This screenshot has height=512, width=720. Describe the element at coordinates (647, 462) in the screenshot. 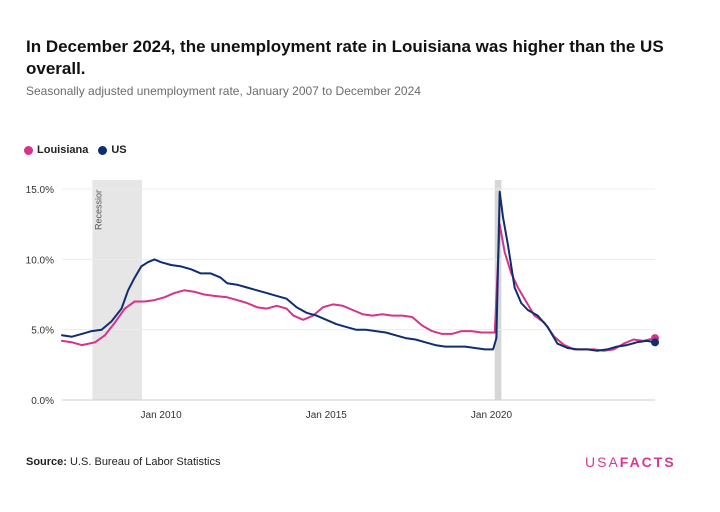

I see `logo-facts: FACTS` at that location.